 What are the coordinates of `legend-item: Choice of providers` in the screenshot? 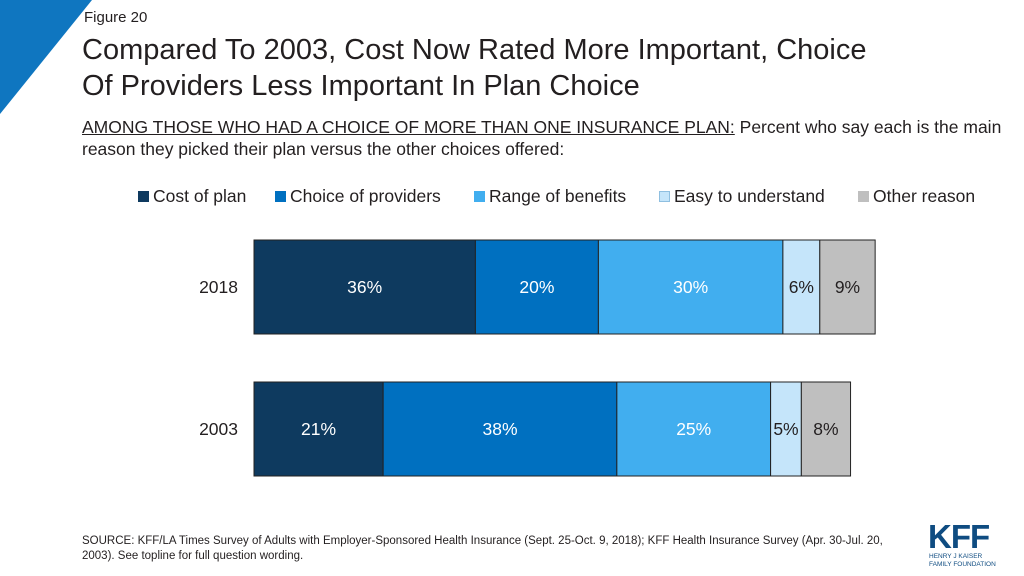 It's located at (358, 196).